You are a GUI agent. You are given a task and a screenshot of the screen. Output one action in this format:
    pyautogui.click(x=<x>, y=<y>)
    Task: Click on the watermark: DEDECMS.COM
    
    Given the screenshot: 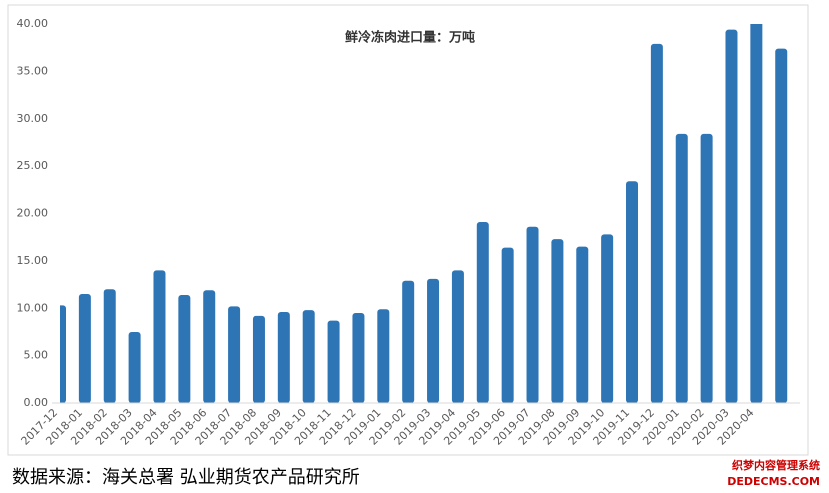 What is the action you would take?
    pyautogui.click(x=773, y=481)
    